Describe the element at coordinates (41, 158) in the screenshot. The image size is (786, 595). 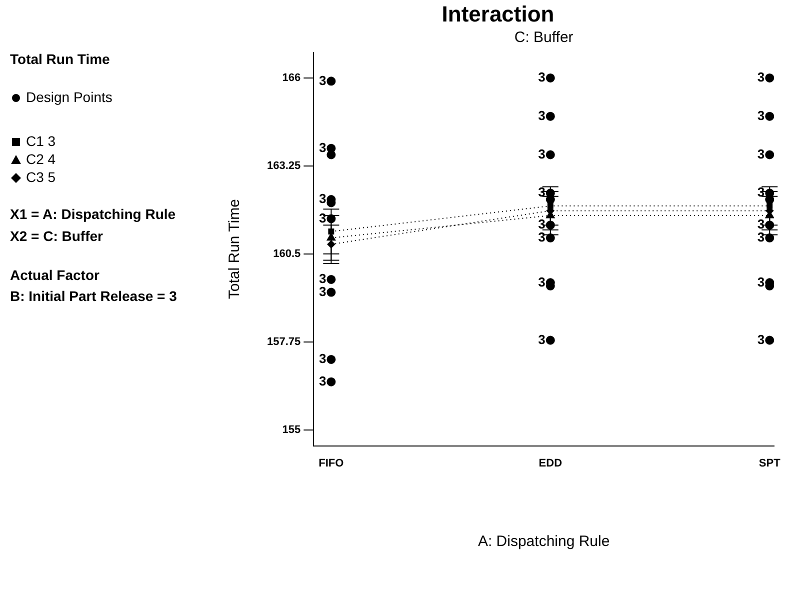
I see `legend-label: C2 4` at that location.